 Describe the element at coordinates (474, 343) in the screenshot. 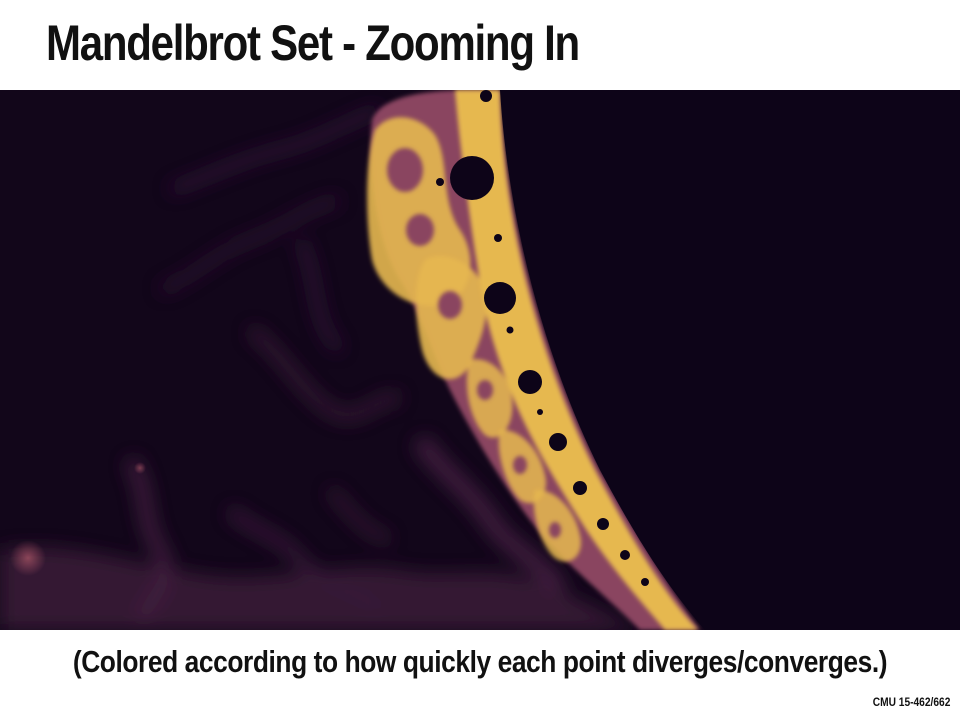

I see `lobe-speckles` at that location.